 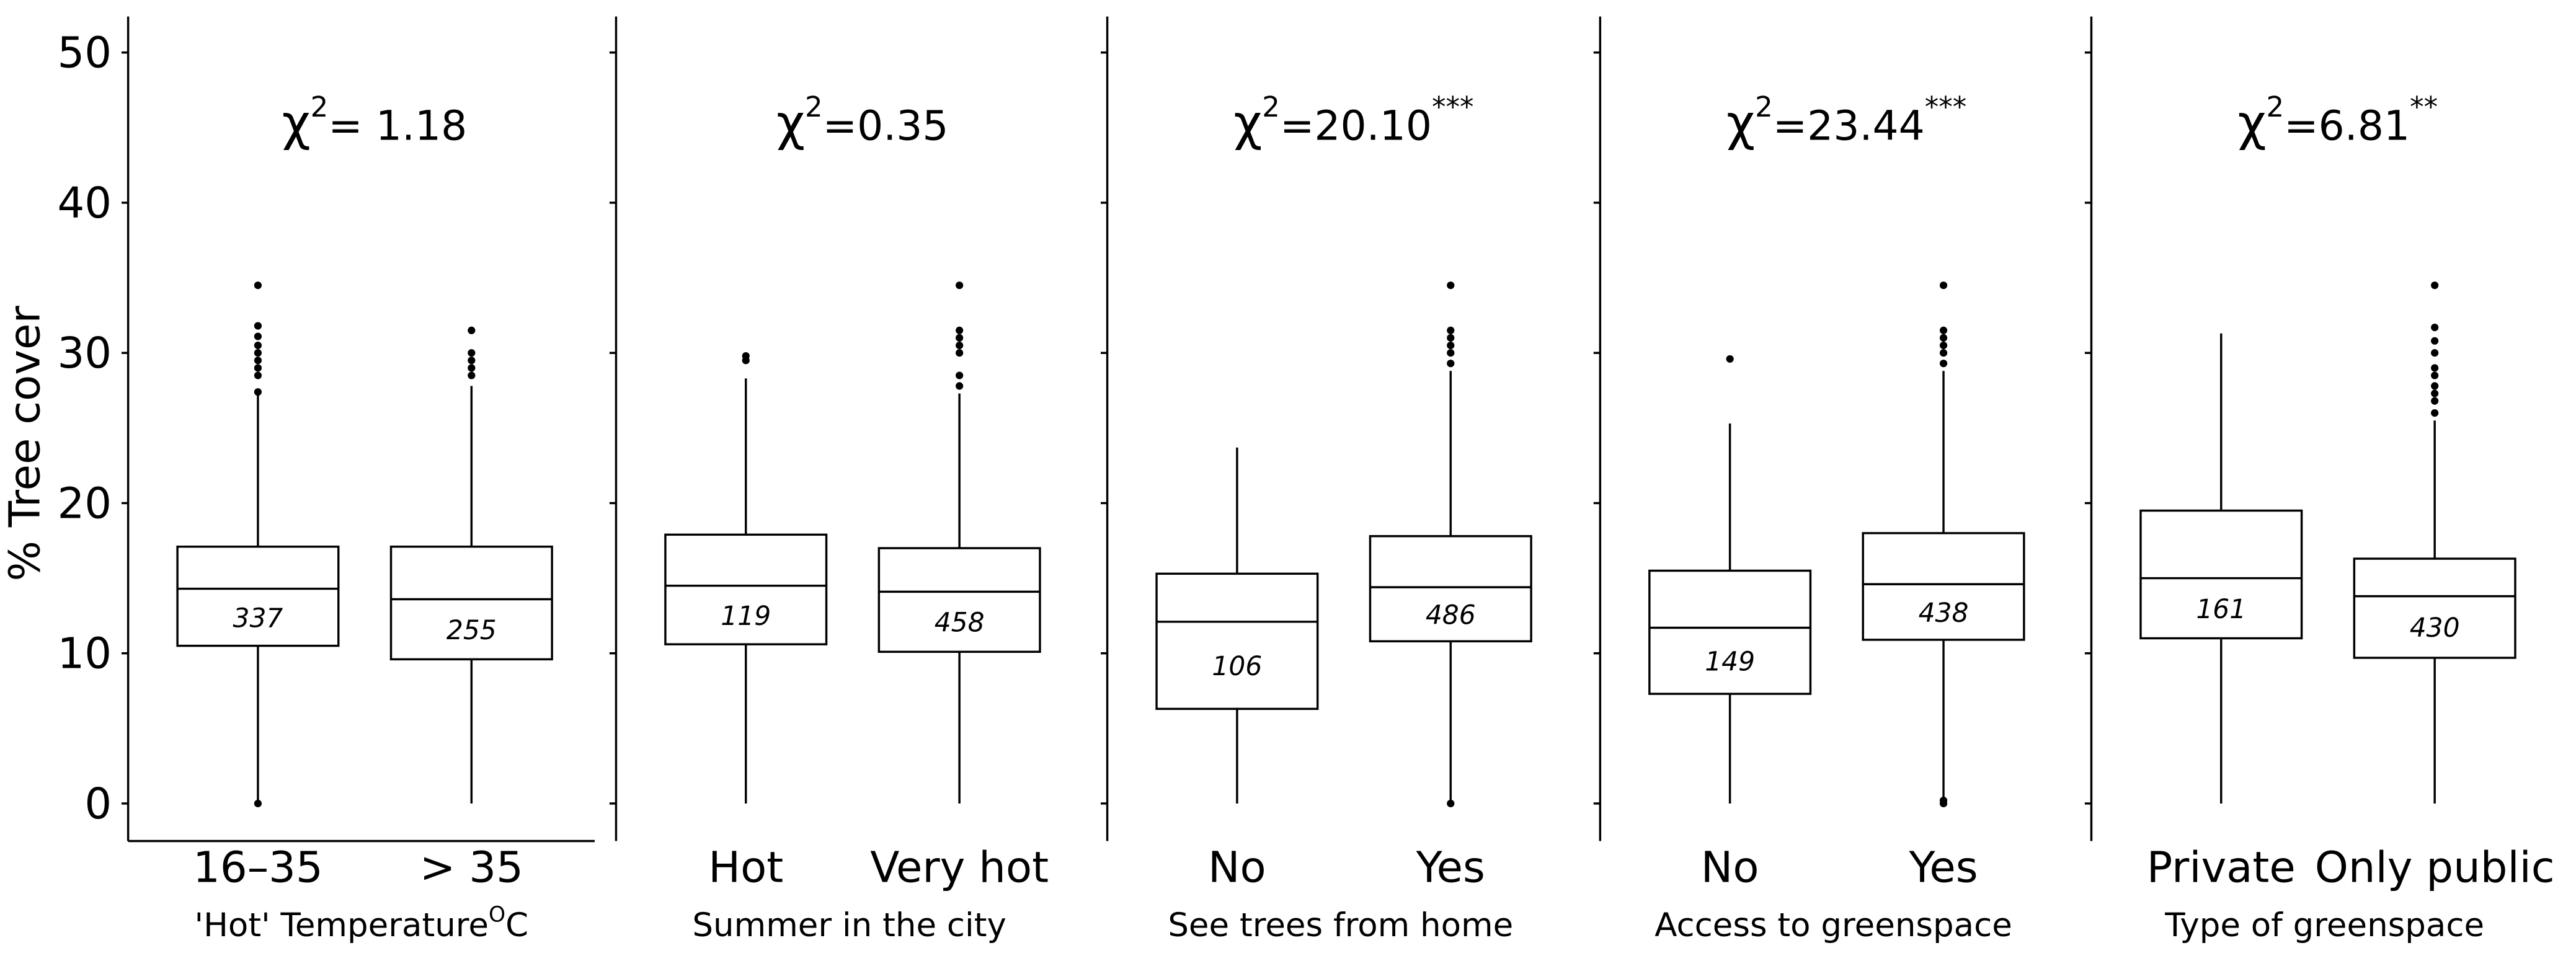 What do you see at coordinates (25, 444) in the screenshot?
I see `y-axis-label: % Tree cover` at bounding box center [25, 444].